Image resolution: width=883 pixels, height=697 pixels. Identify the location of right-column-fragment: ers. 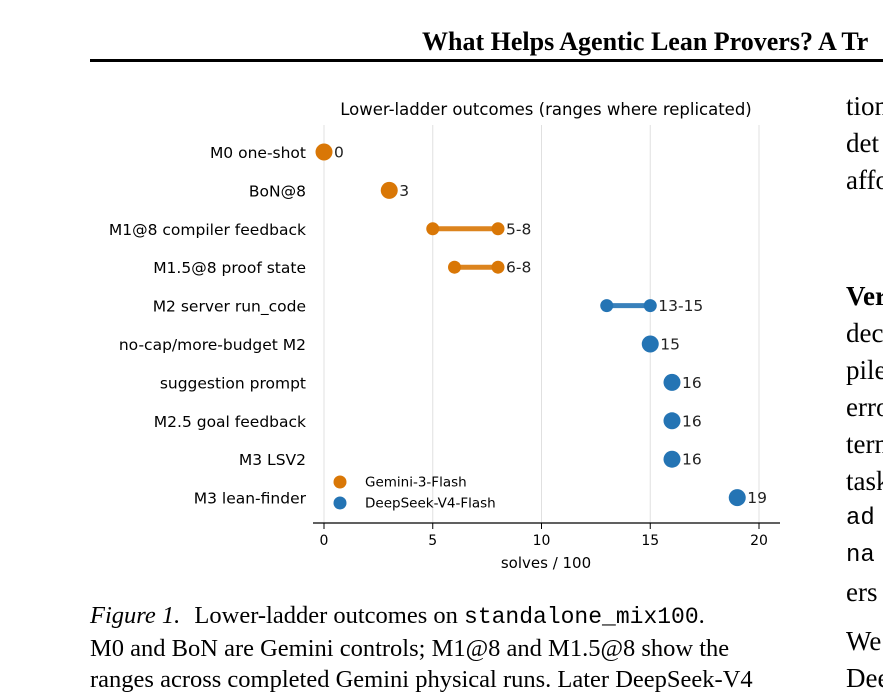
(862, 592).